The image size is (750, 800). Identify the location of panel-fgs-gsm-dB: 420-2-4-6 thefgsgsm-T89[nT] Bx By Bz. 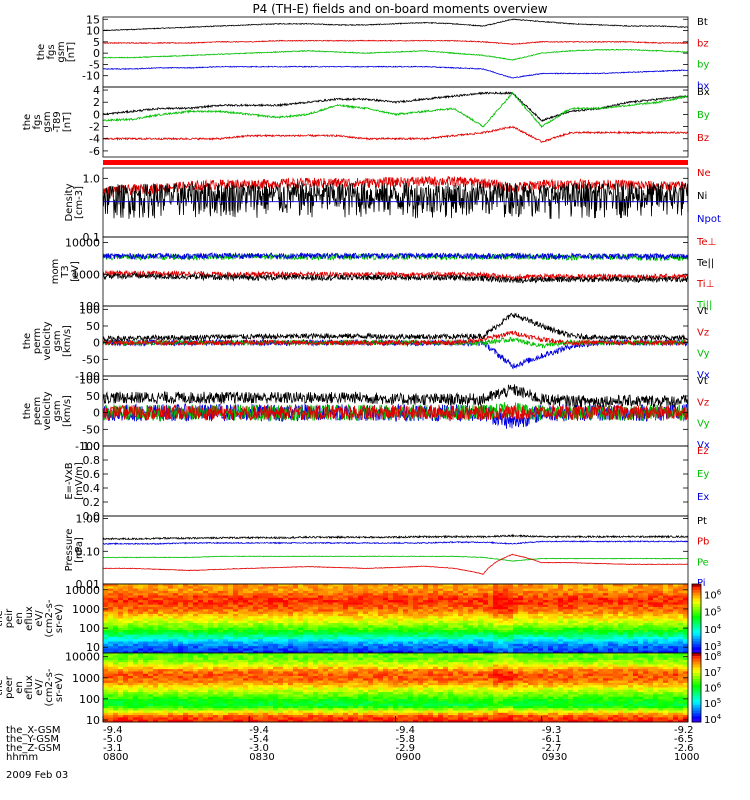
(366, 121).